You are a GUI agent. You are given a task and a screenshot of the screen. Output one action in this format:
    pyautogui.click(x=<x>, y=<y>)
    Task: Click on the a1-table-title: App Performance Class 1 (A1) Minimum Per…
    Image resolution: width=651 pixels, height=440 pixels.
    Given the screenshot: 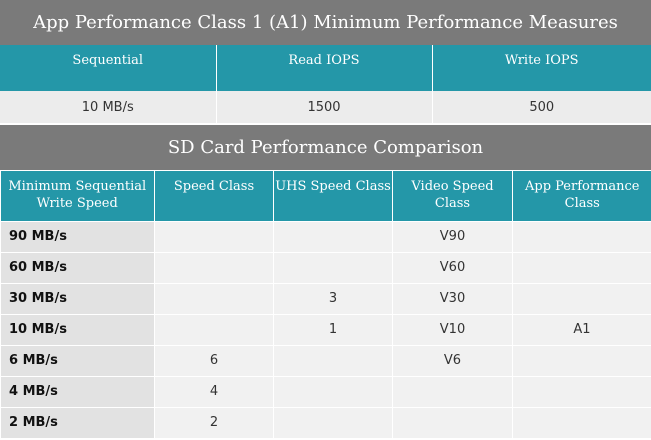 What is the action you would take?
    pyautogui.click(x=325, y=22)
    